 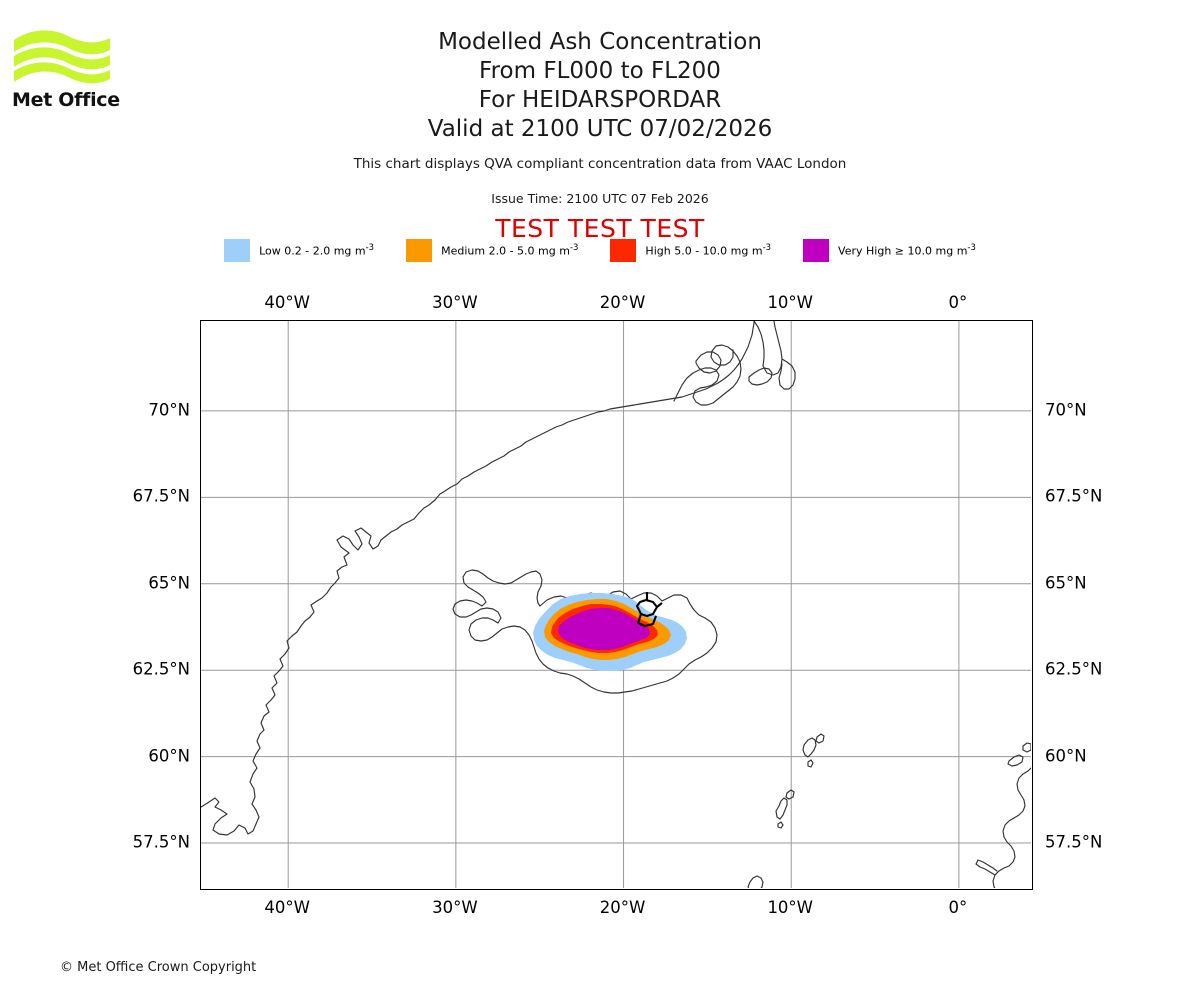 What do you see at coordinates (600, 100) in the screenshot?
I see `title-line-3: For HEIDARSPORDAR` at bounding box center [600, 100].